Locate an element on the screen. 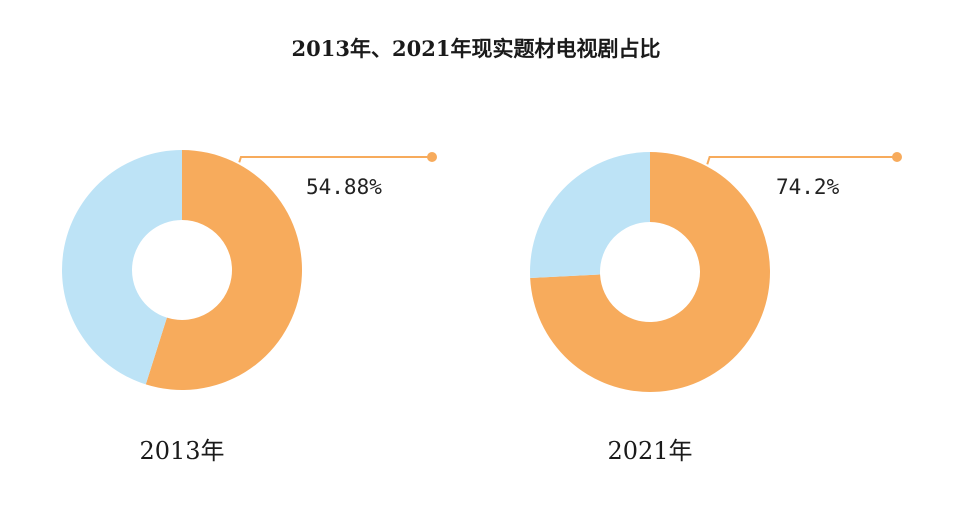 The height and width of the screenshot is (505, 953). chart-title: 2013年、2021年现实题材电视剧占比 is located at coordinates (476, 48).